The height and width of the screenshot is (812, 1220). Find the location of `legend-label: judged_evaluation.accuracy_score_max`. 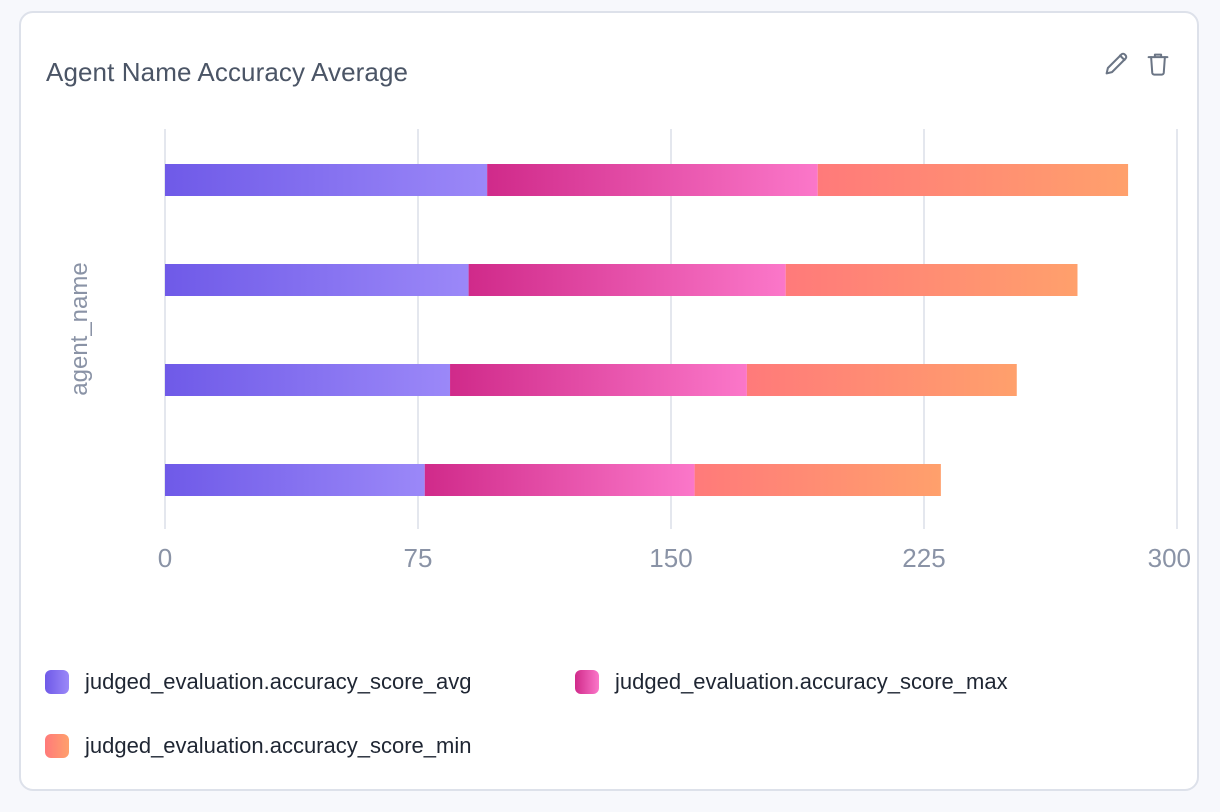

legend-label: judged_evaluation.accuracy_score_max is located at coordinates (811, 681).